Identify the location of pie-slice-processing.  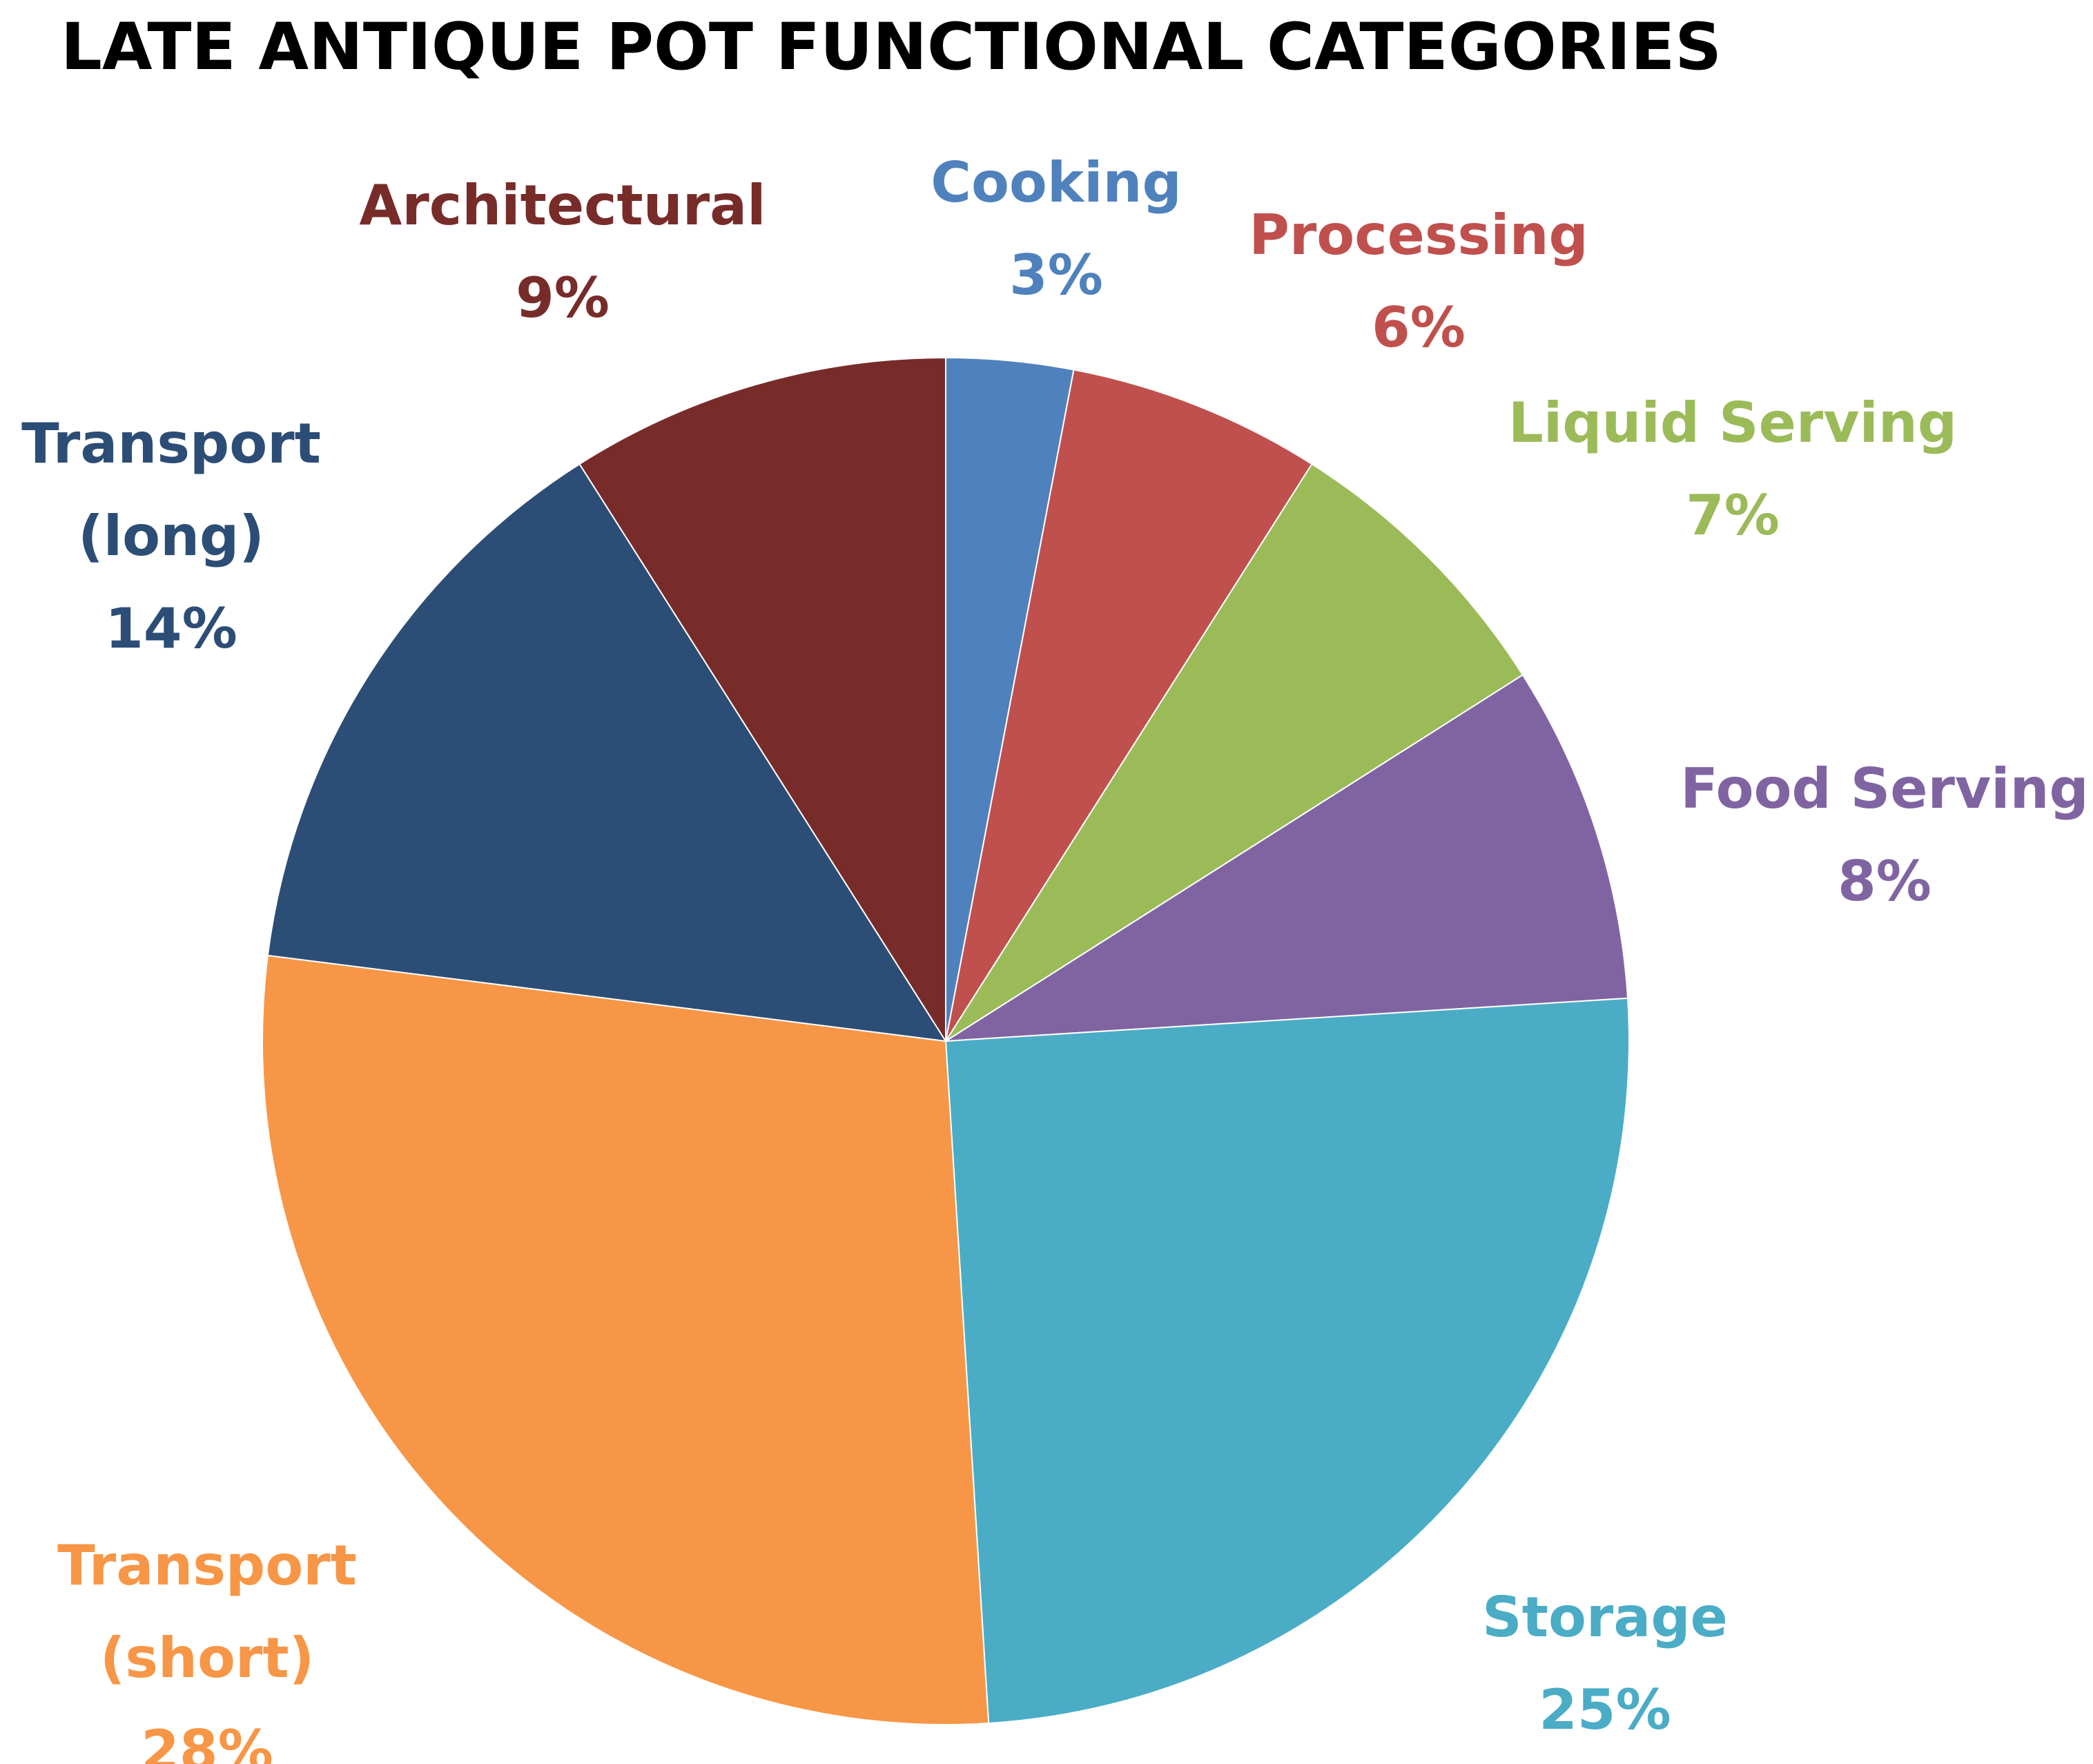
(1129, 705).